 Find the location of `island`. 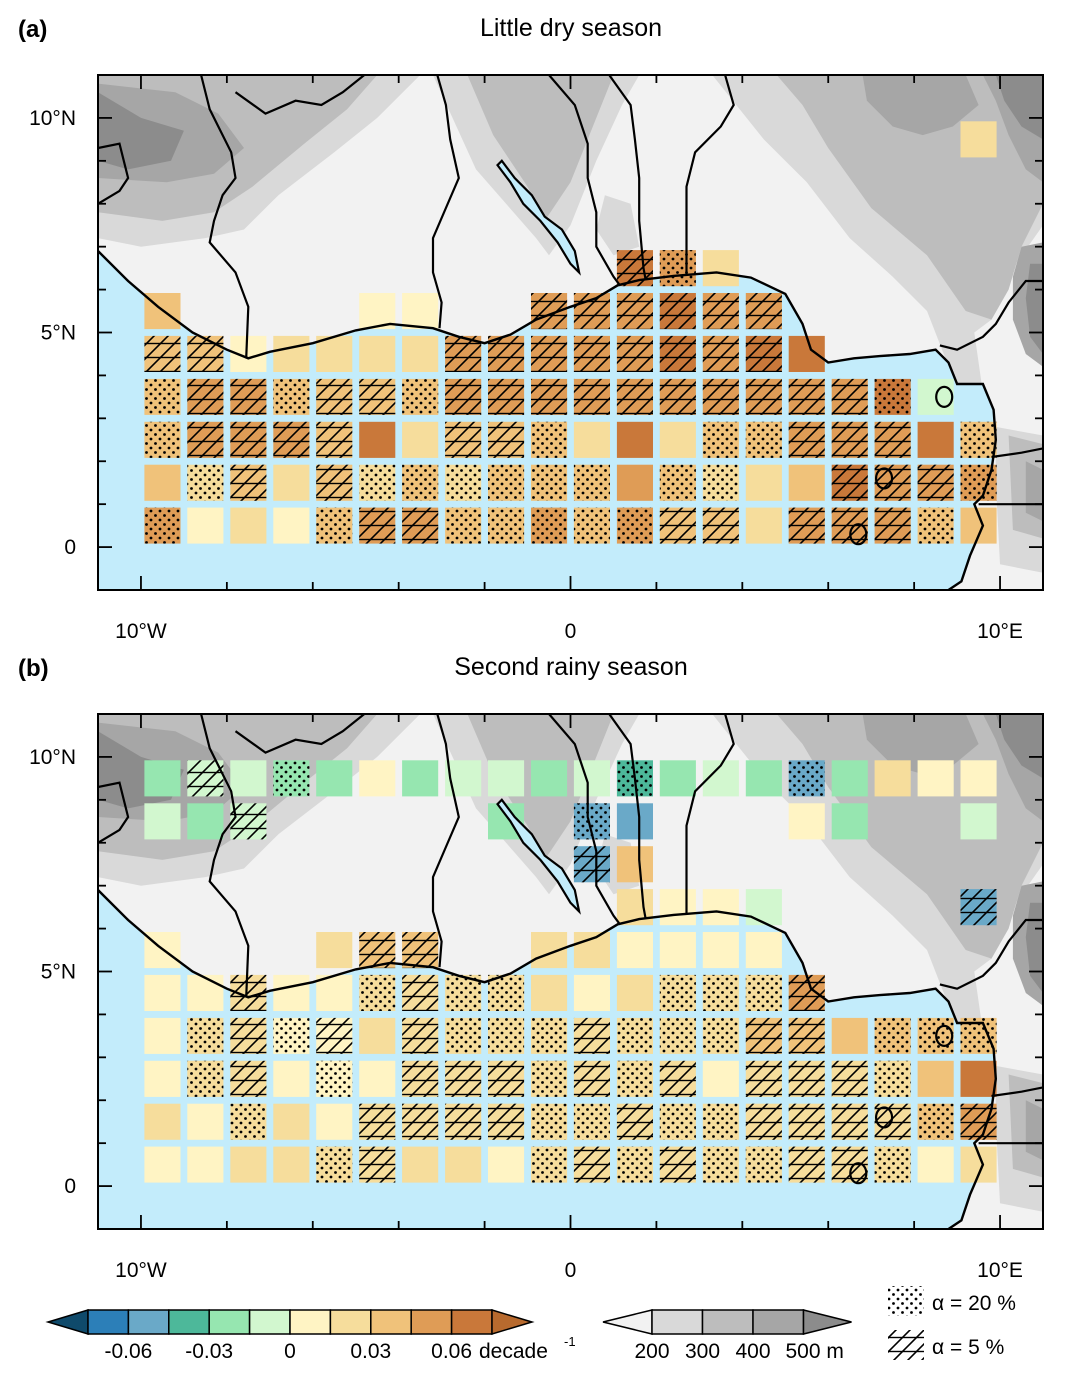

island is located at coordinates (858, 1173).